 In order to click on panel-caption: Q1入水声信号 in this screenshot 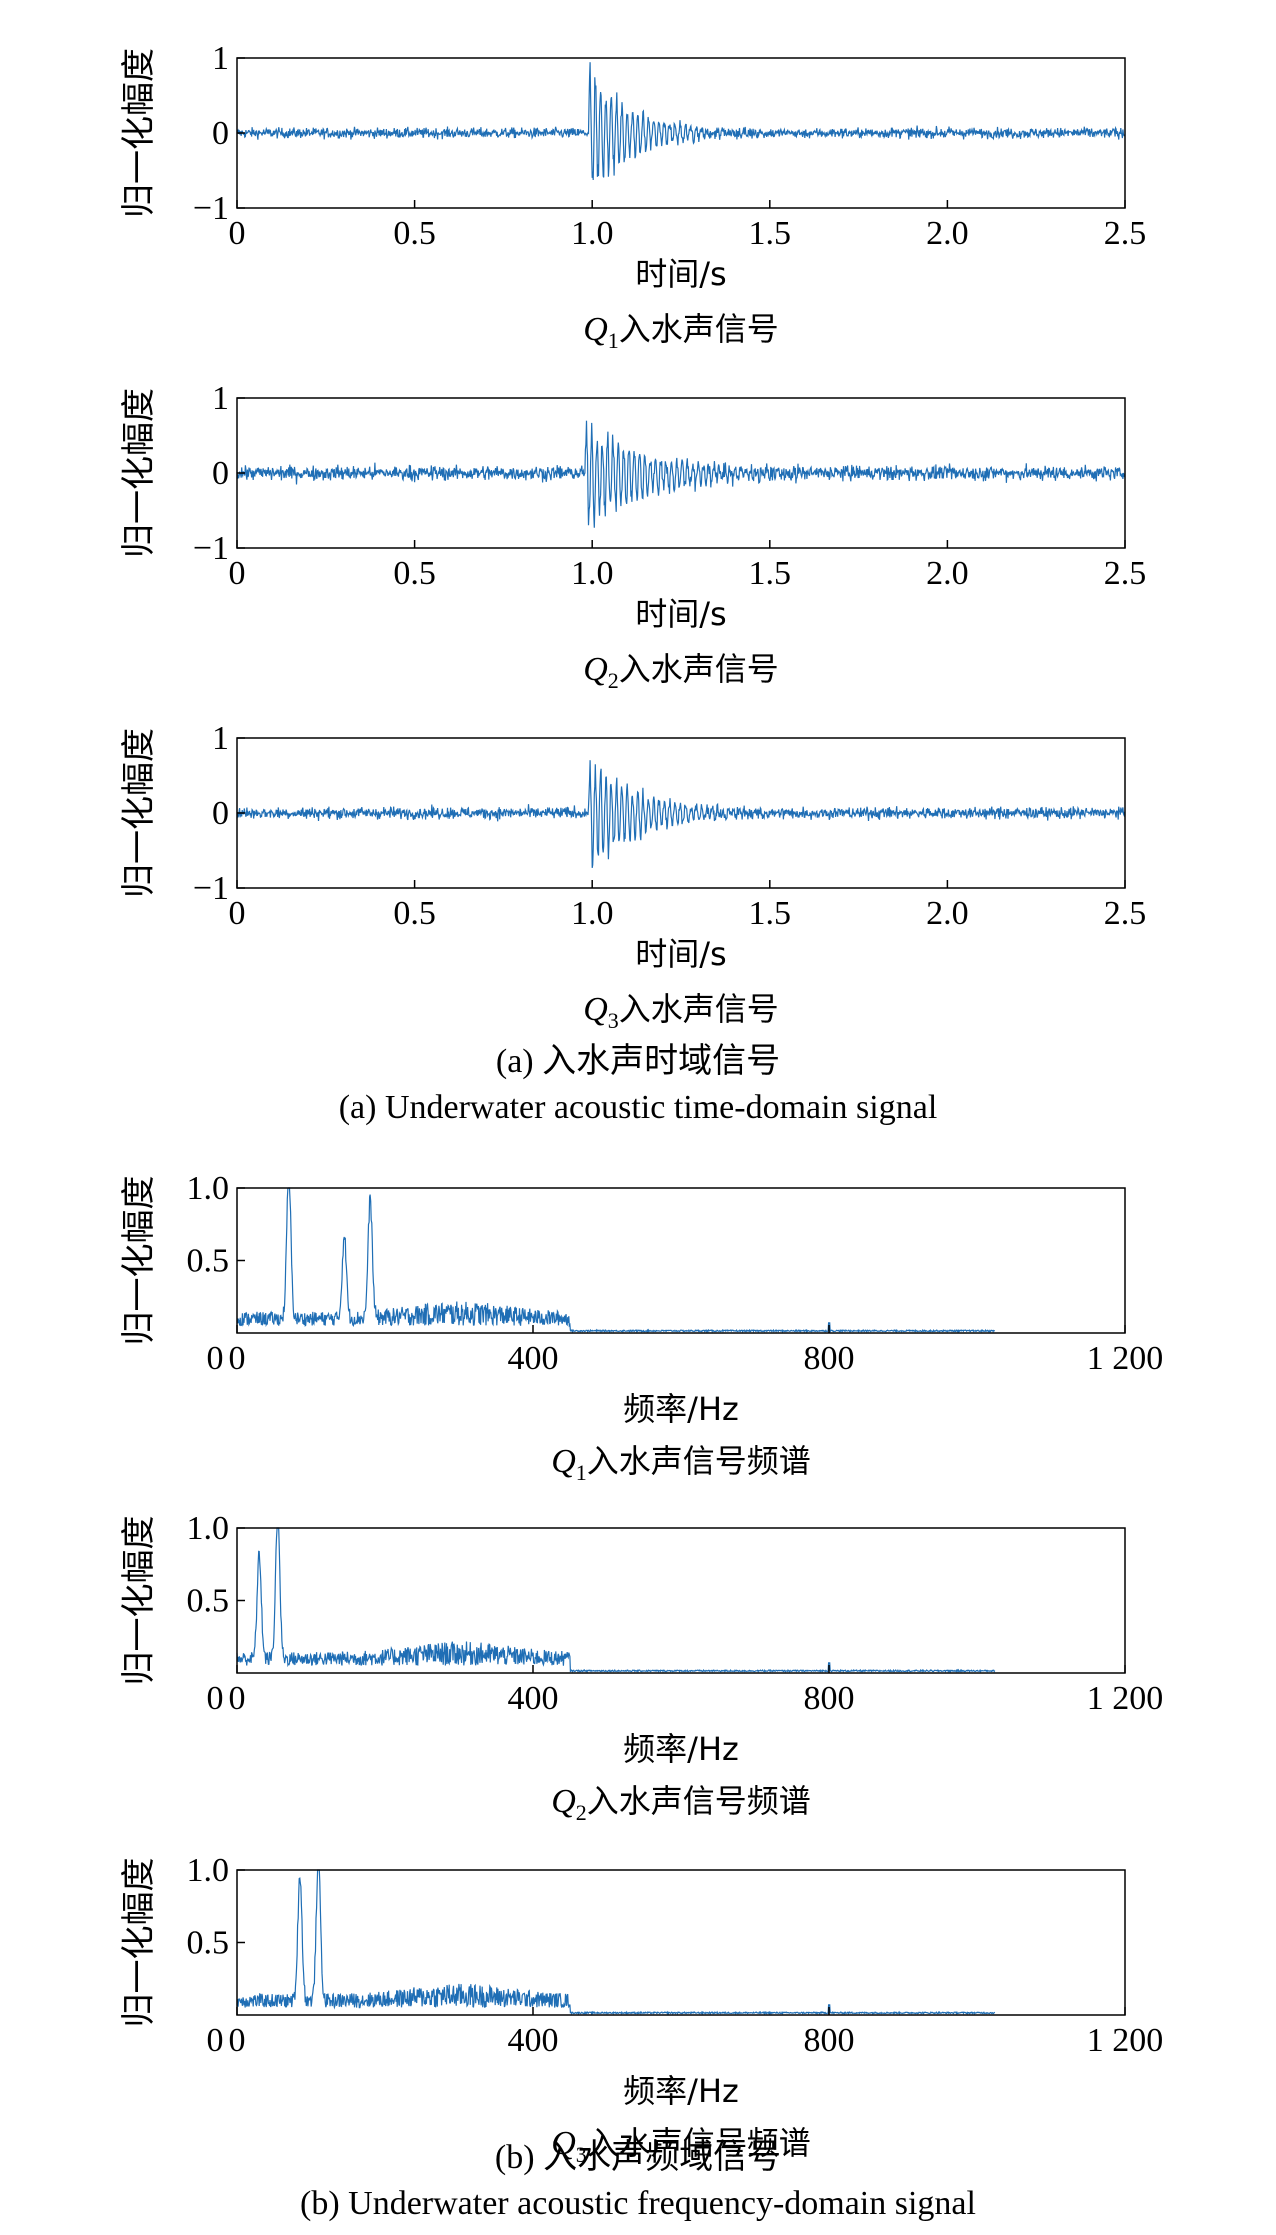, I will do `click(681, 331)`.